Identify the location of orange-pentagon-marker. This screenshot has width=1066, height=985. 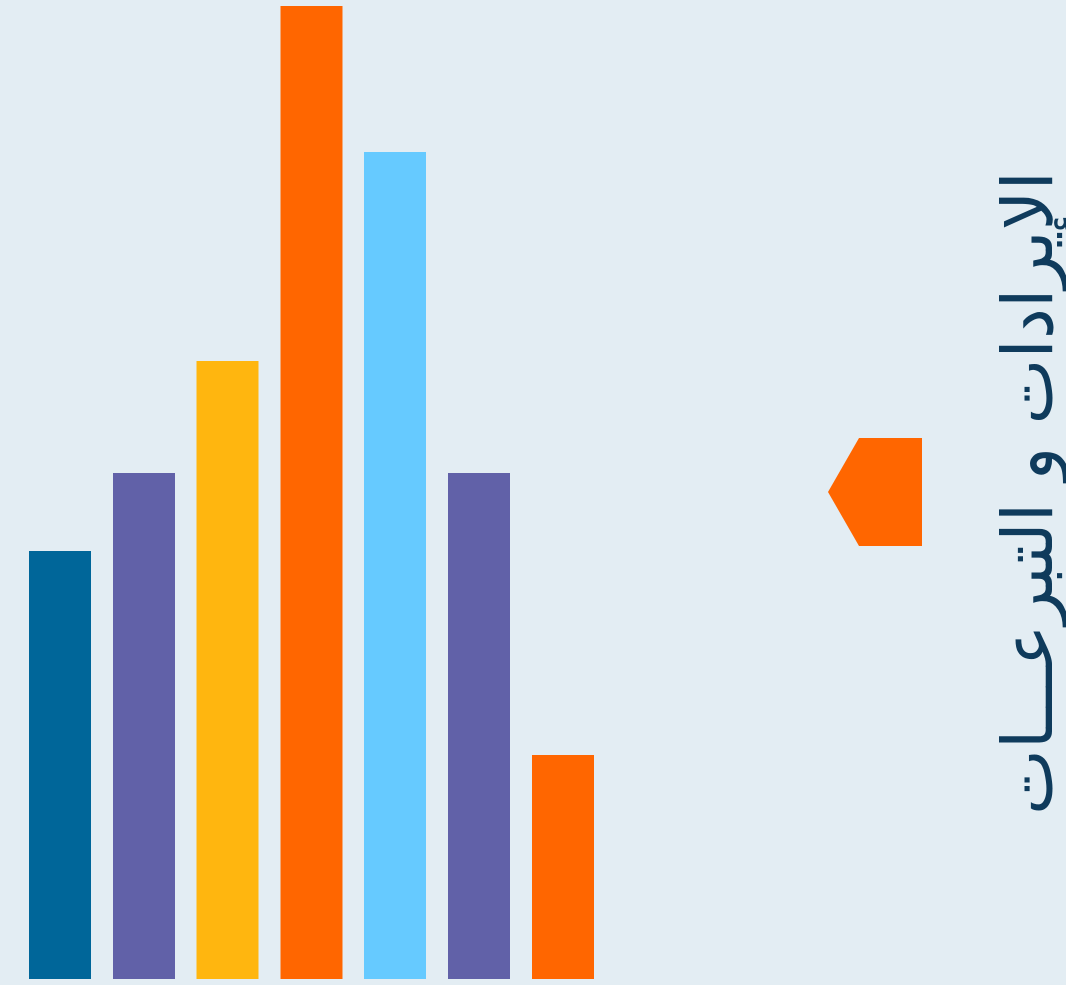
(875, 492).